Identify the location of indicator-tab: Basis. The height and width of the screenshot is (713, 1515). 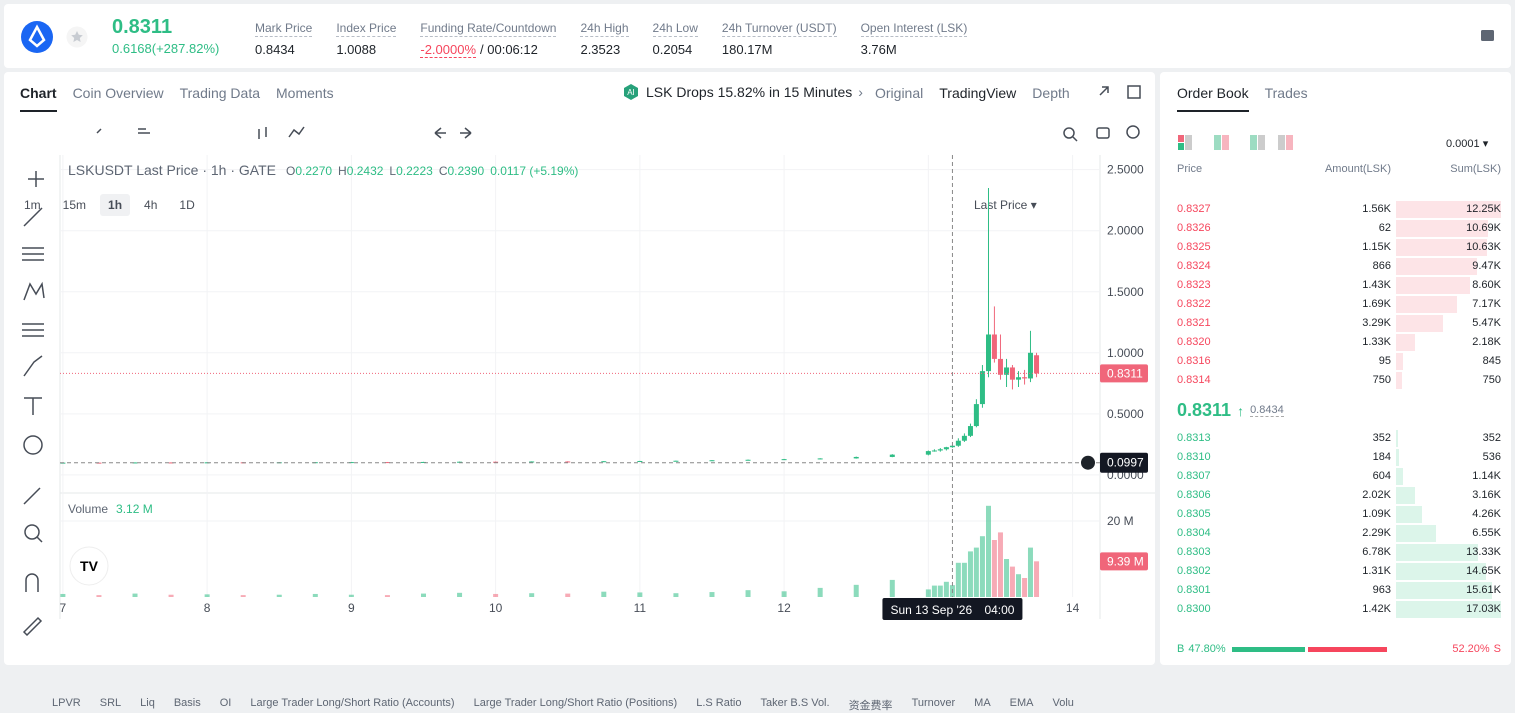
(187, 703).